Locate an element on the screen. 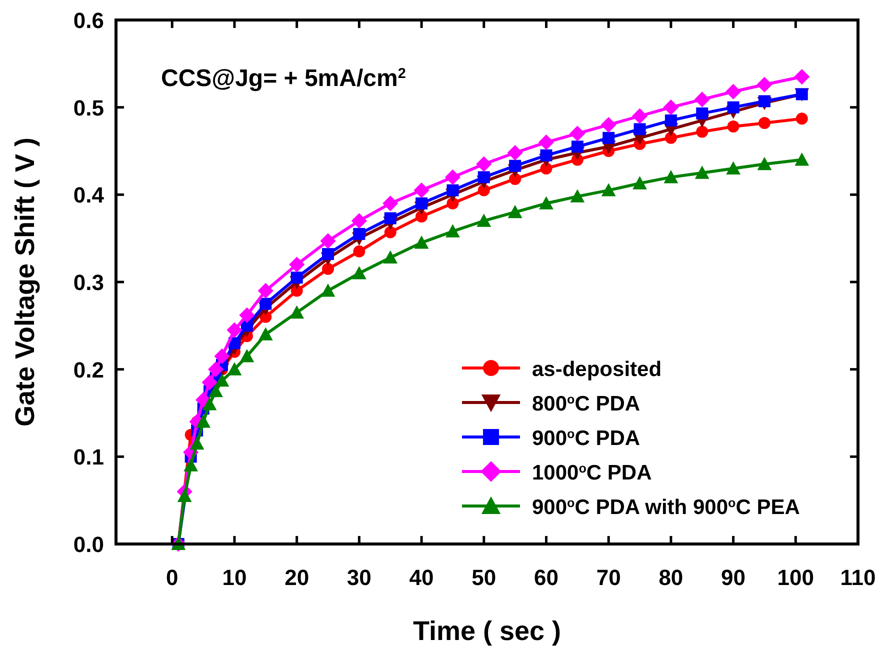 This screenshot has height=650, width=895. y-tick-label: 0.2 is located at coordinates (88, 369).